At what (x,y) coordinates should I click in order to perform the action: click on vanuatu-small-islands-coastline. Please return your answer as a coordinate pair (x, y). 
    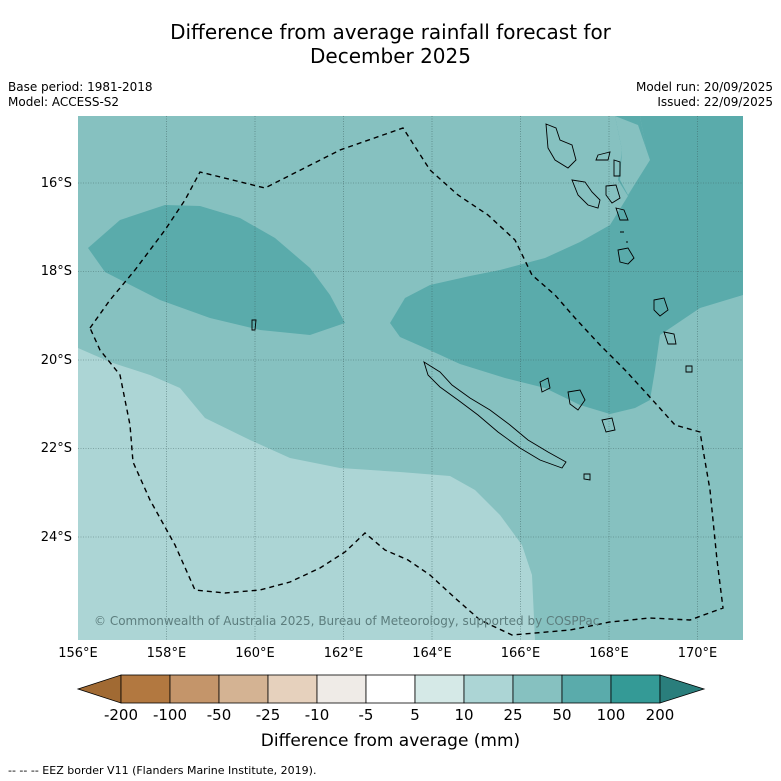
    Looking at the image, I should click on (615, 208).